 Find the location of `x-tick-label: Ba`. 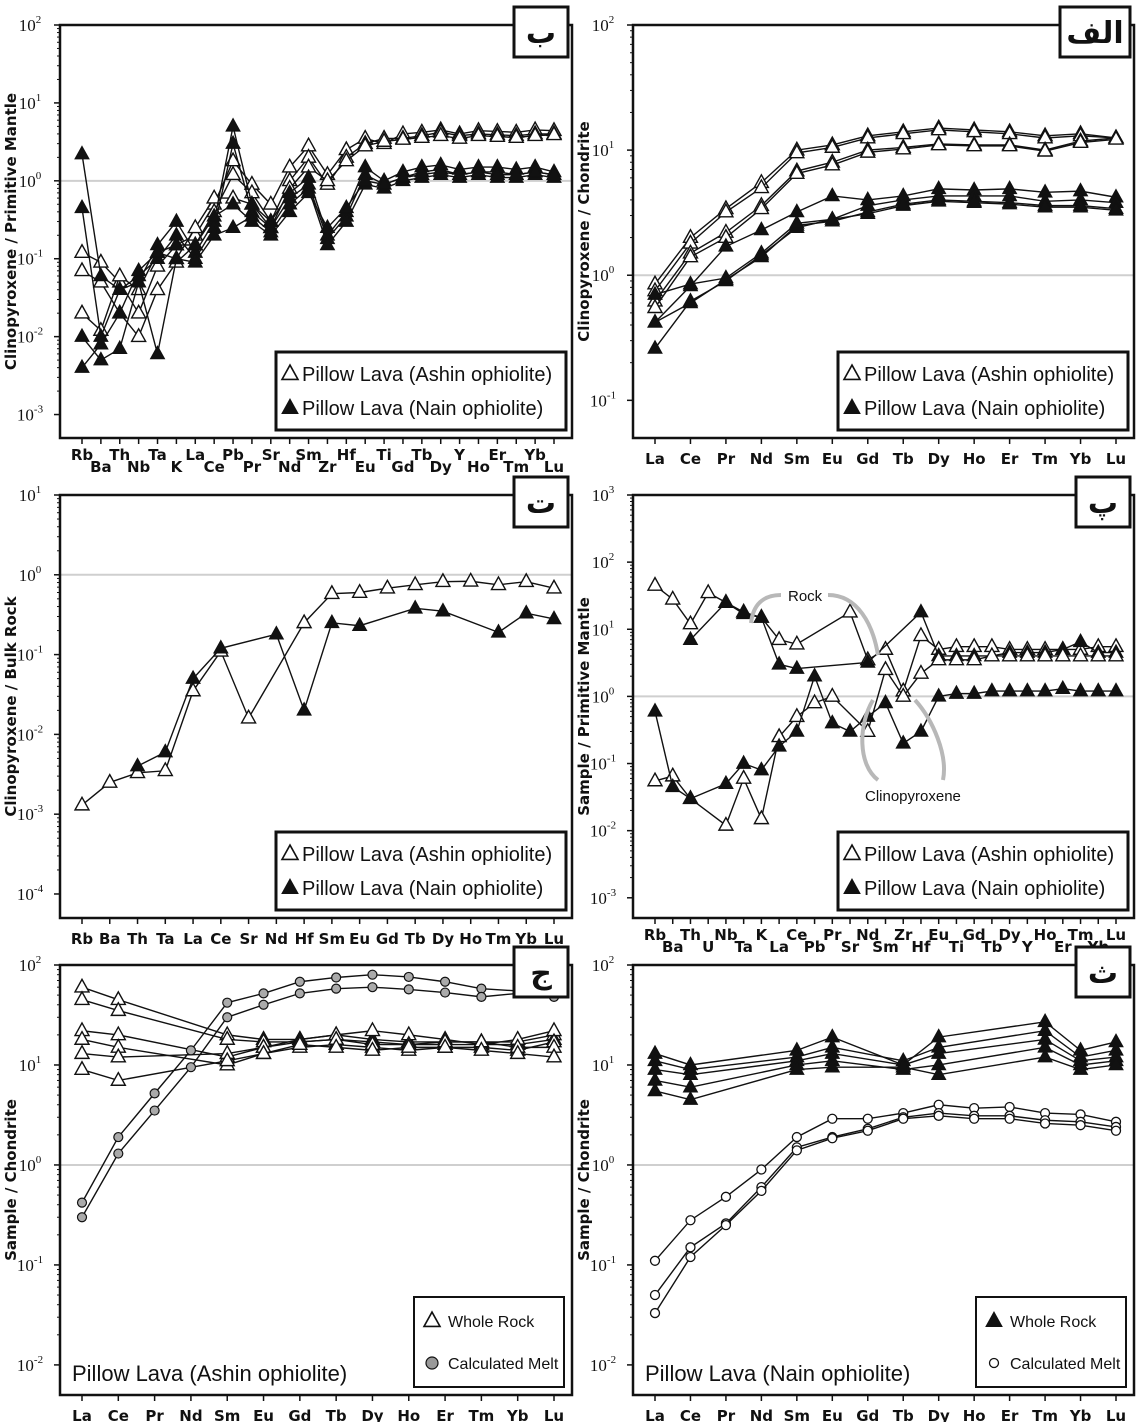

x-tick-label: Ba is located at coordinates (101, 467).